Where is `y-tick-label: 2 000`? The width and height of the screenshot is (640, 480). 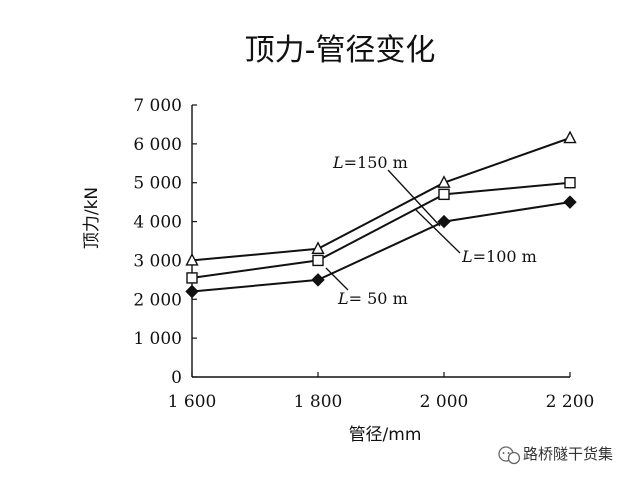 y-tick-label: 2 000 is located at coordinates (157, 300).